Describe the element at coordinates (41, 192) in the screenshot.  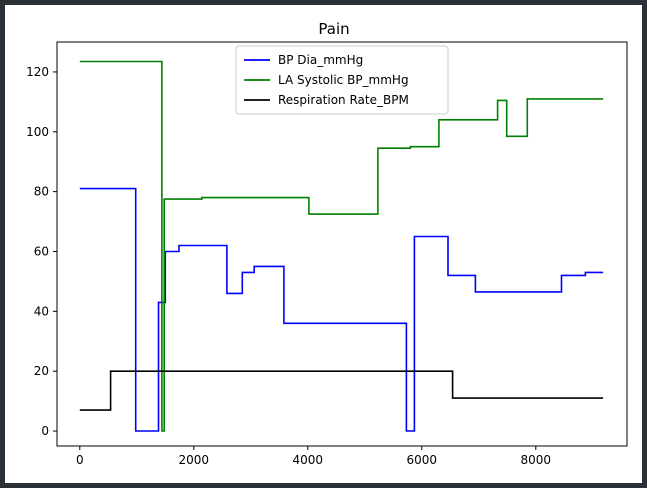
I see `y-tick-label: 80` at that location.